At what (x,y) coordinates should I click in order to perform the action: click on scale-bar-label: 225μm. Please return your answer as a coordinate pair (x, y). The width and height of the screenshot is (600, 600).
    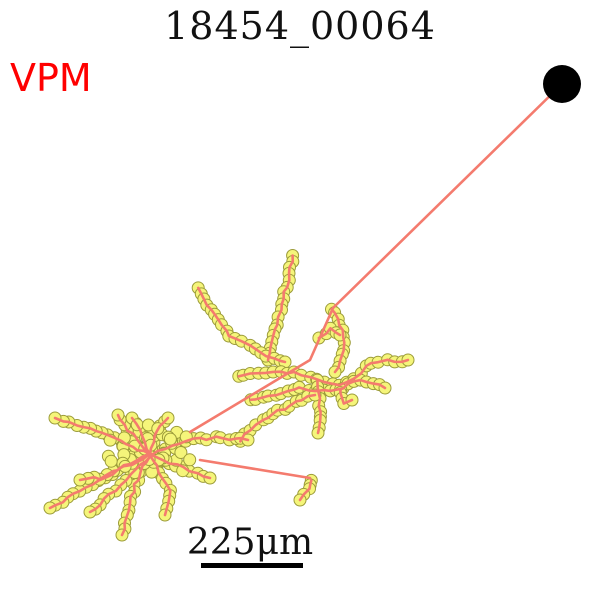
    Looking at the image, I should click on (250, 542).